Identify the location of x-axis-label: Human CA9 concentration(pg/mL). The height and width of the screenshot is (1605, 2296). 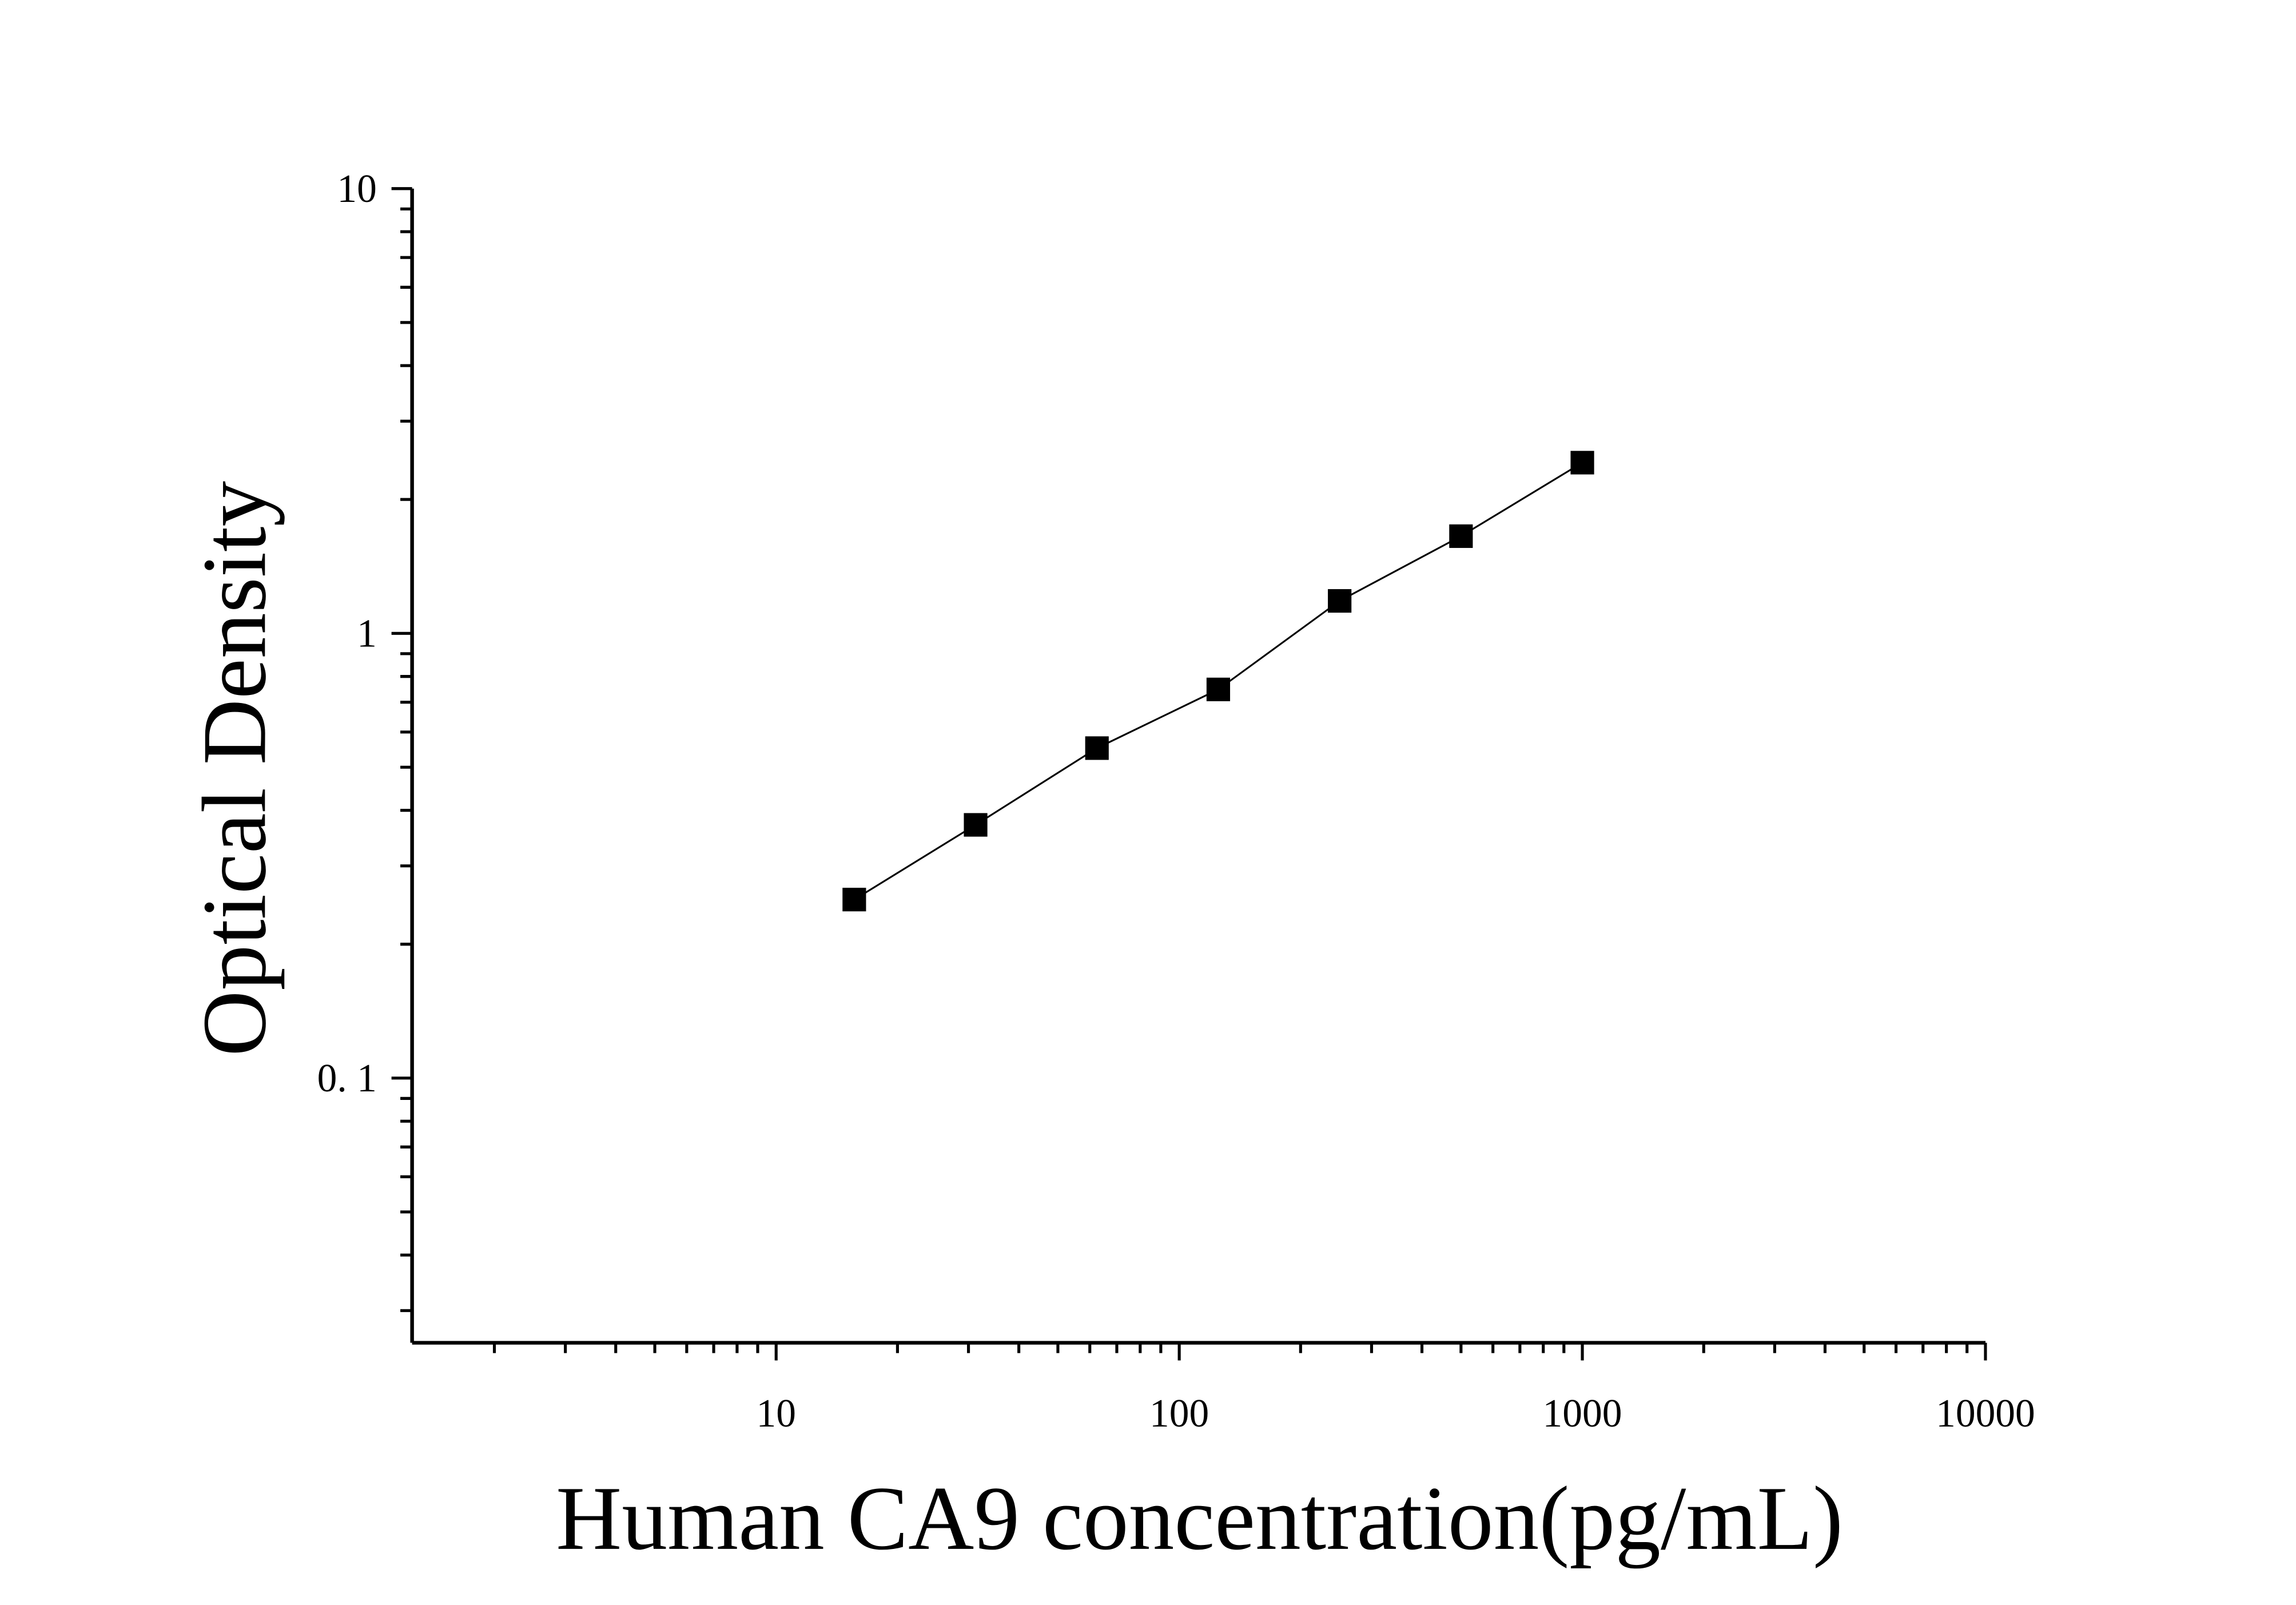
(1199, 1518).